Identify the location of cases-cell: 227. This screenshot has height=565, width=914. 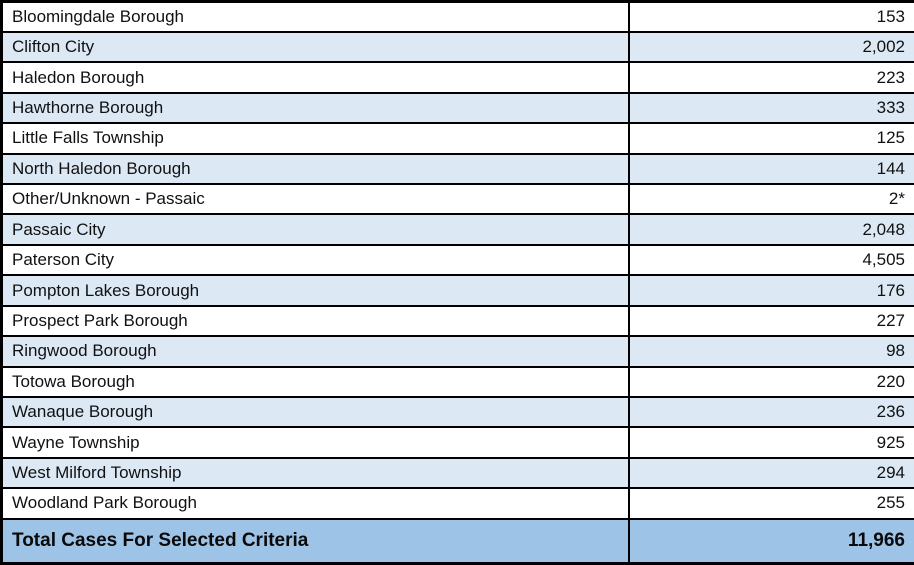
(770, 321).